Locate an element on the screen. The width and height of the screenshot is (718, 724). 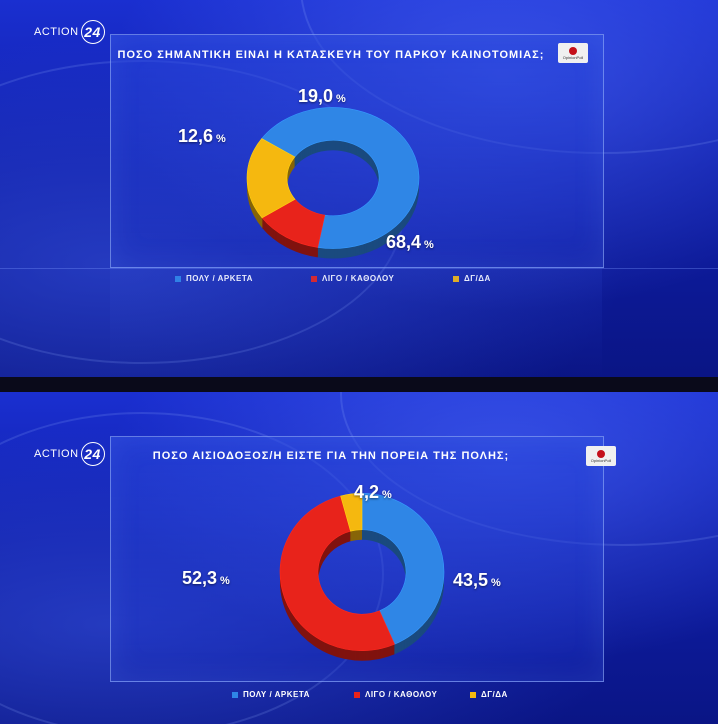
slice-value: 4,2 is located at coordinates (367, 492).